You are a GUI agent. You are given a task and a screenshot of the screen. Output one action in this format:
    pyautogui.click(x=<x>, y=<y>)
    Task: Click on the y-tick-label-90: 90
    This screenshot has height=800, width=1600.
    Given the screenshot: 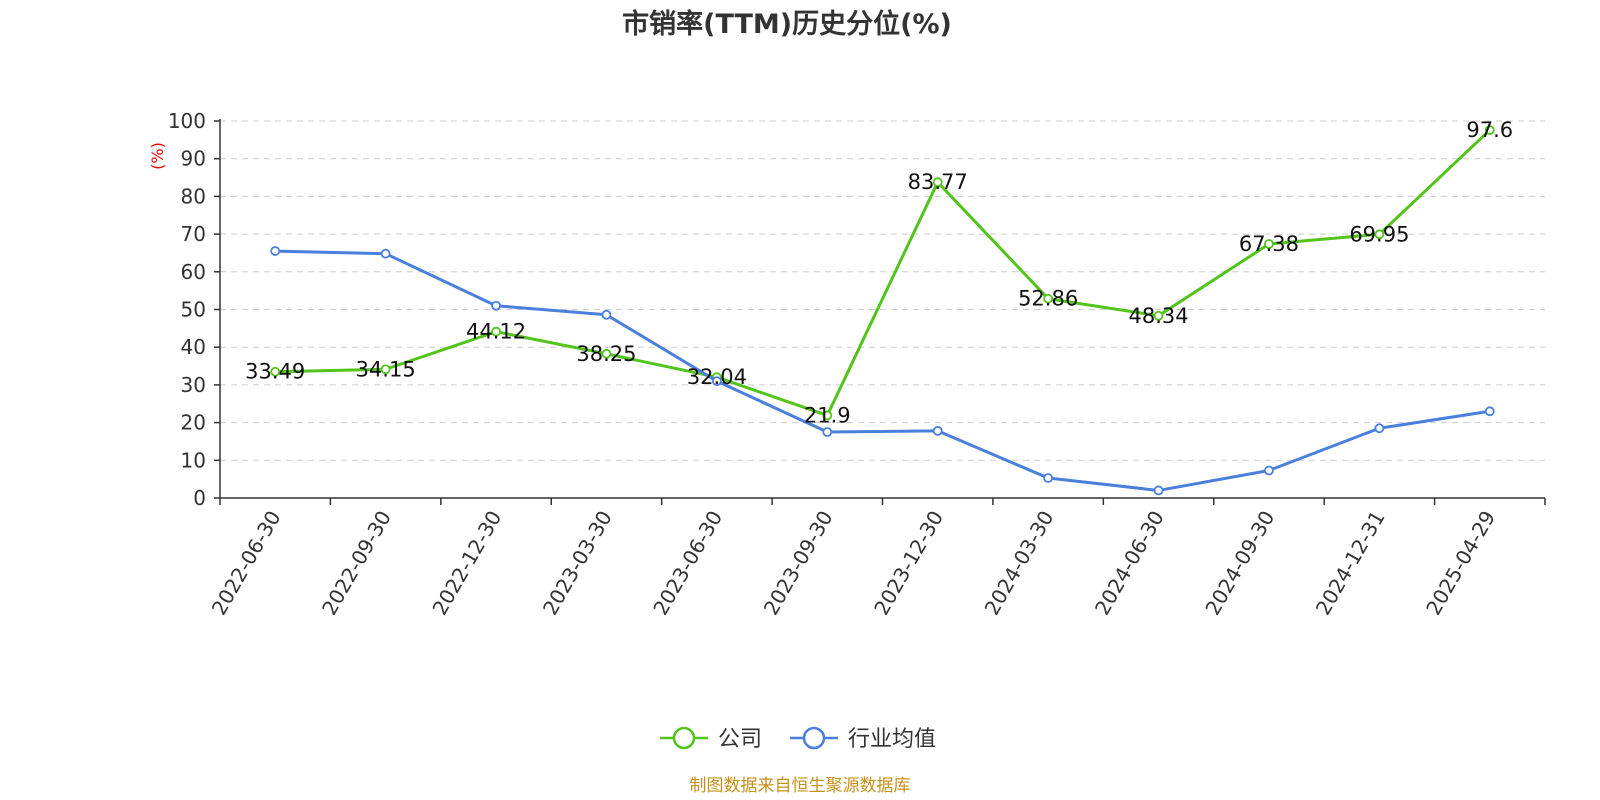 What is the action you would take?
    pyautogui.click(x=193, y=159)
    